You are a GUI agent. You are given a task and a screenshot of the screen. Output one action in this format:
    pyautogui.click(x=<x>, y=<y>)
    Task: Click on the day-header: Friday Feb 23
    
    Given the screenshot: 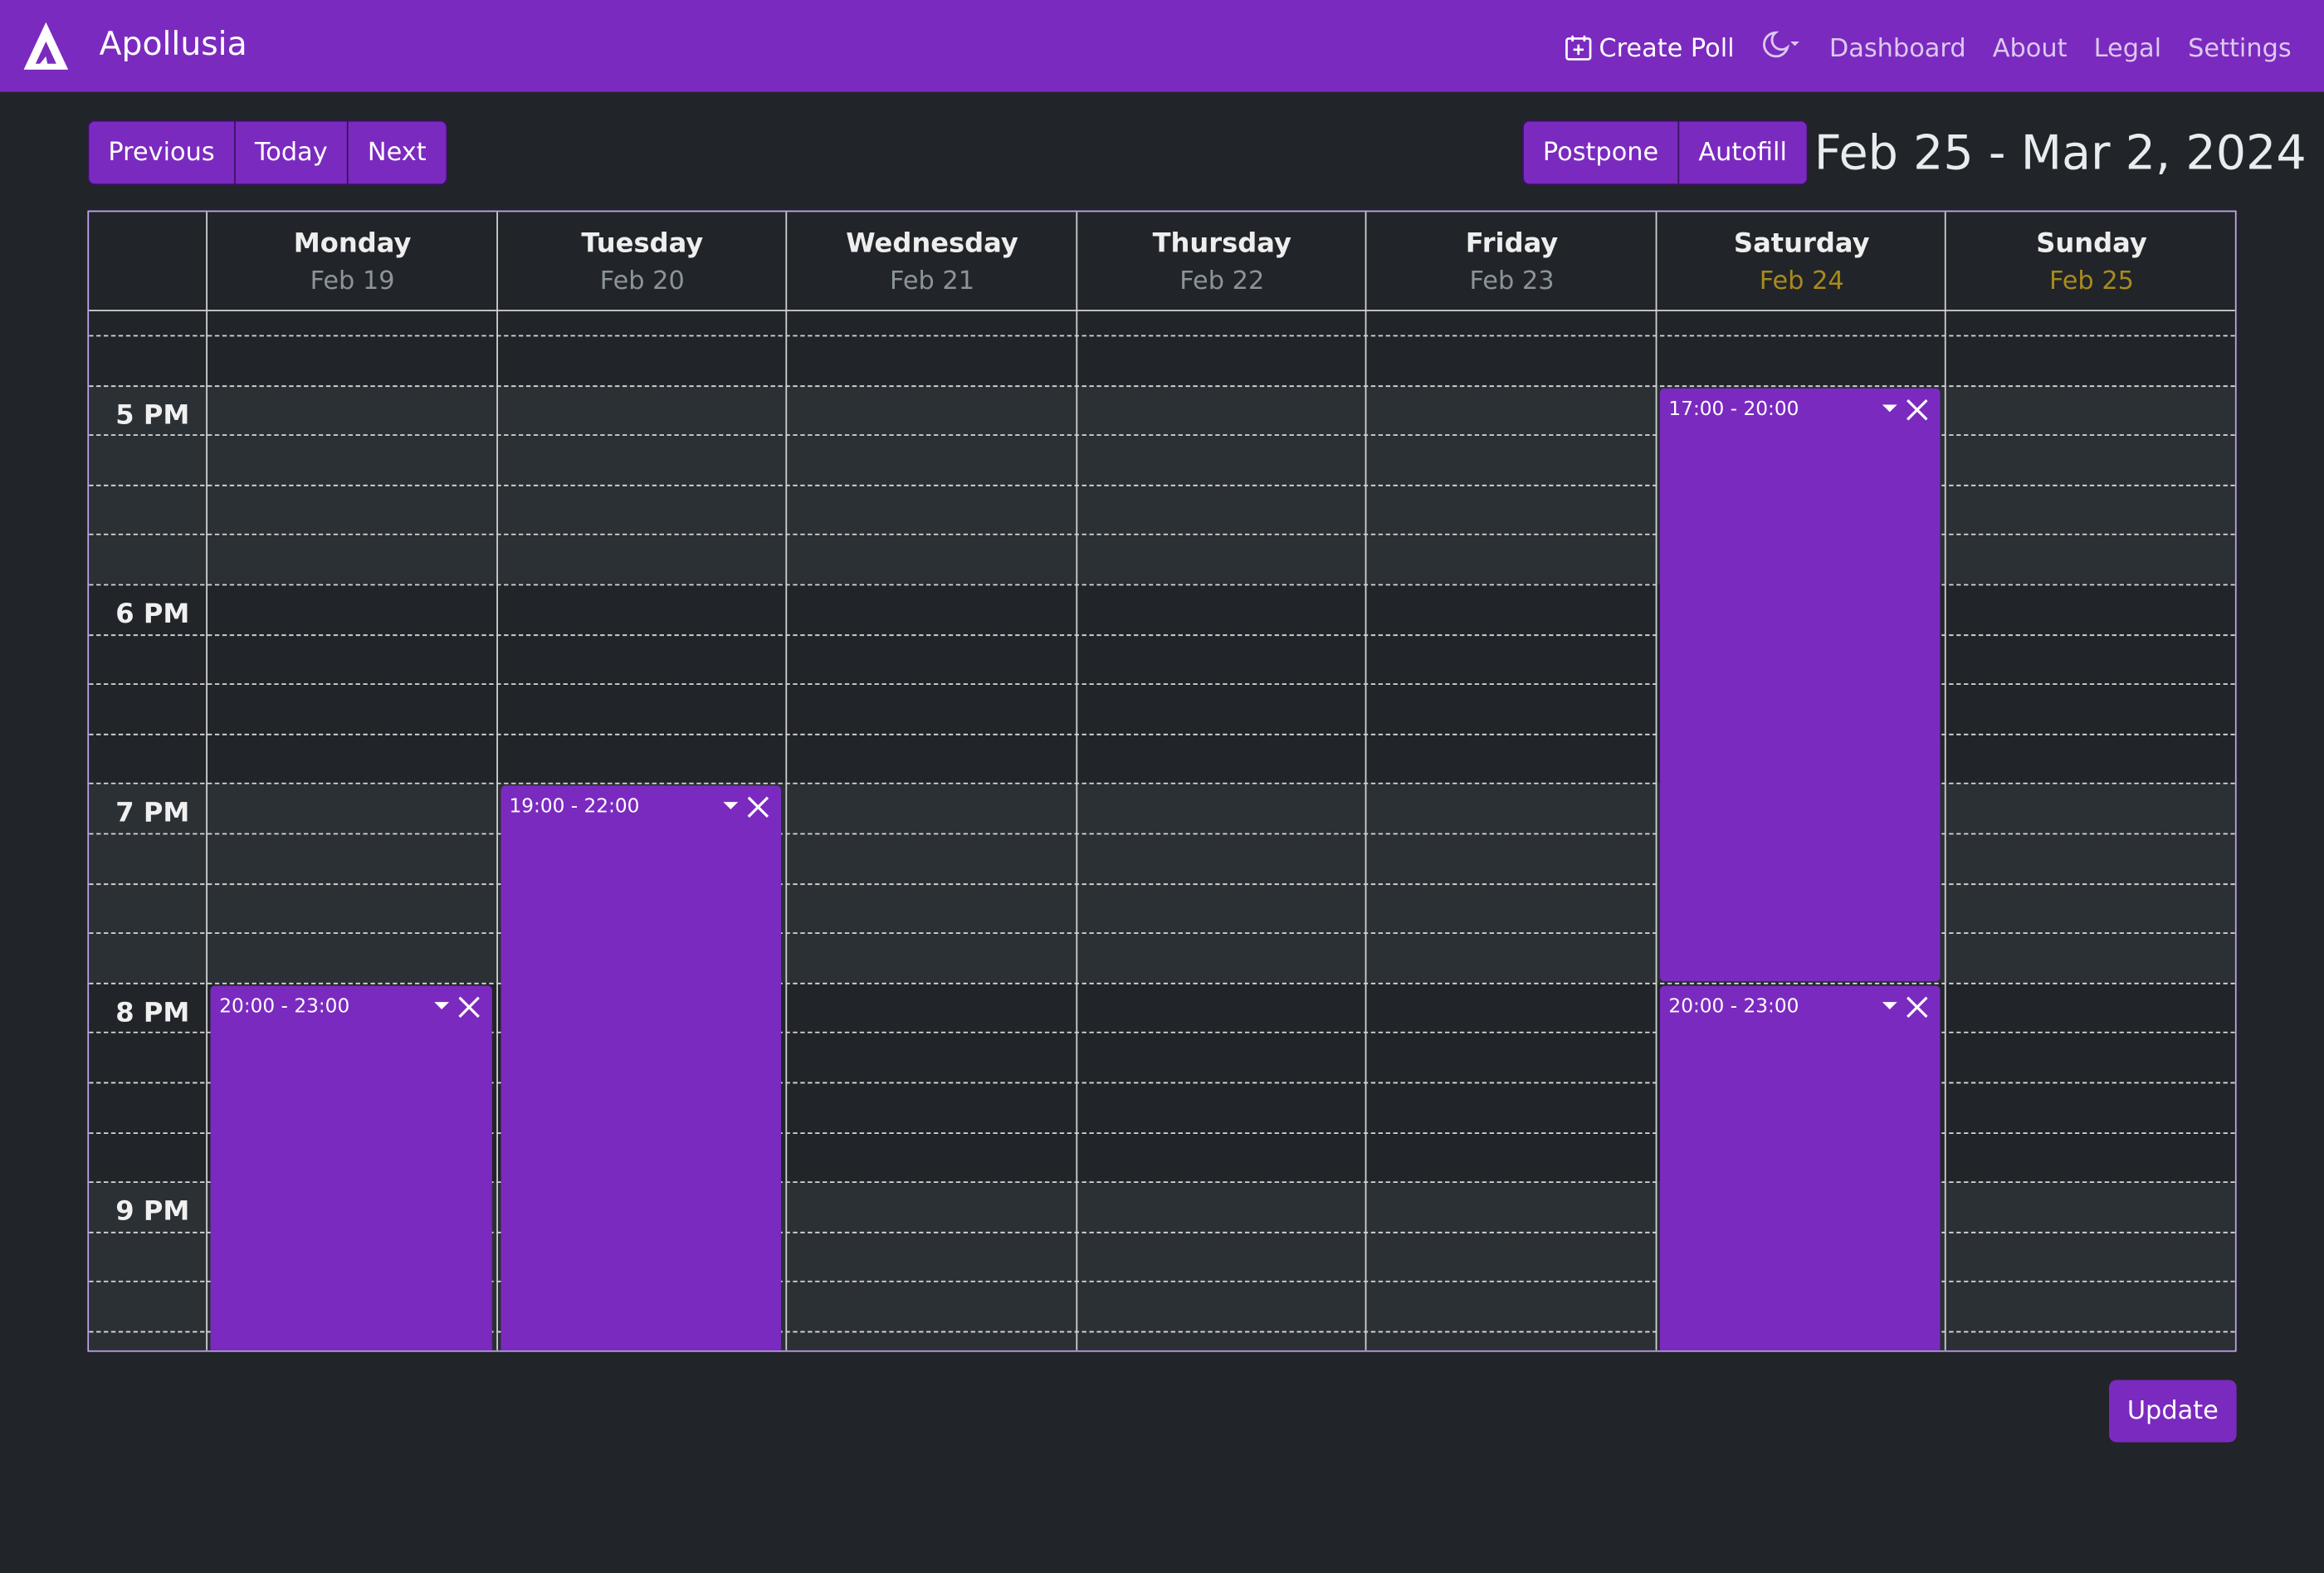 What is the action you would take?
    pyautogui.click(x=1512, y=261)
    